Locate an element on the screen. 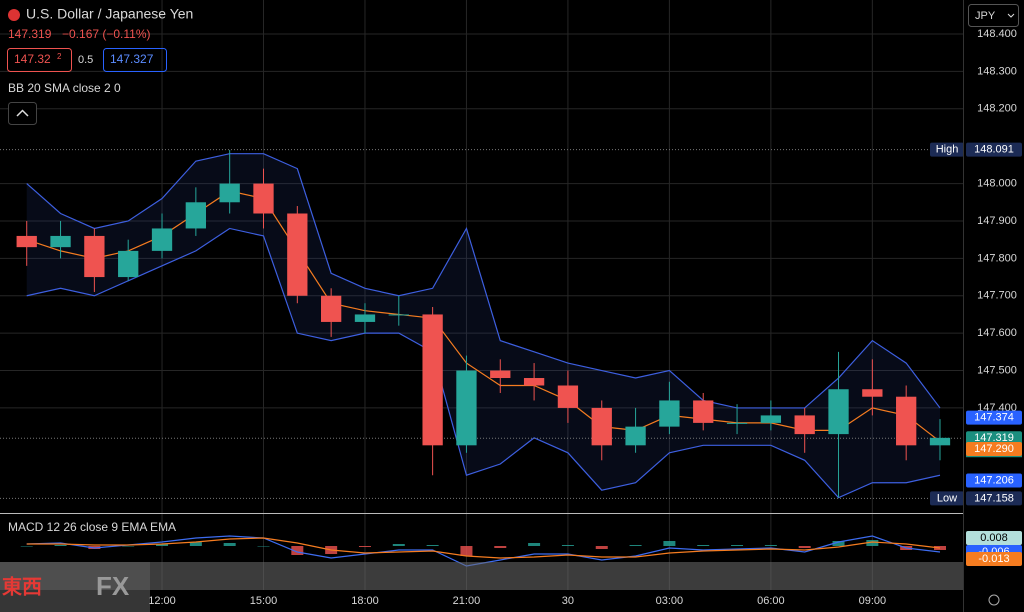 The image size is (1024, 612). dropdown-icon is located at coordinates (1011, 15).